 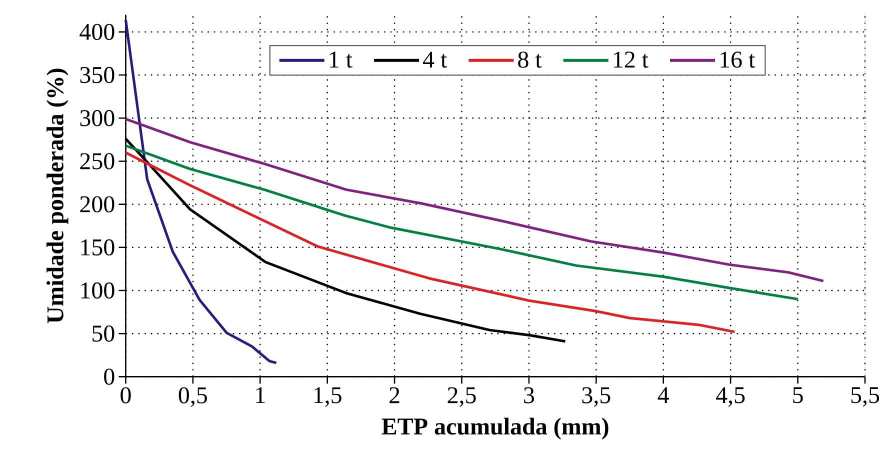 I want to click on y-tick-label: 100, so click(x=97, y=290).